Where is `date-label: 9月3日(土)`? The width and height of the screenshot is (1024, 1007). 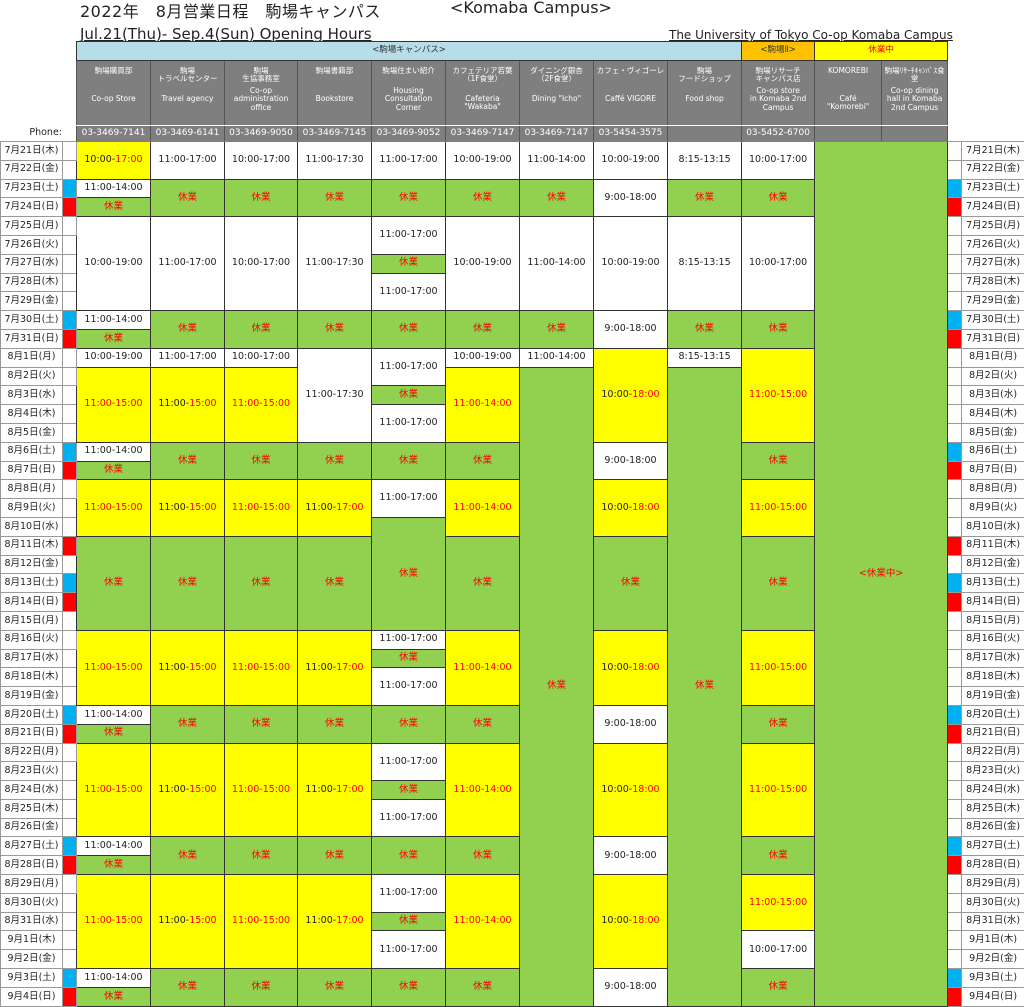 date-label: 9月3日(土) is located at coordinates (32, 978).